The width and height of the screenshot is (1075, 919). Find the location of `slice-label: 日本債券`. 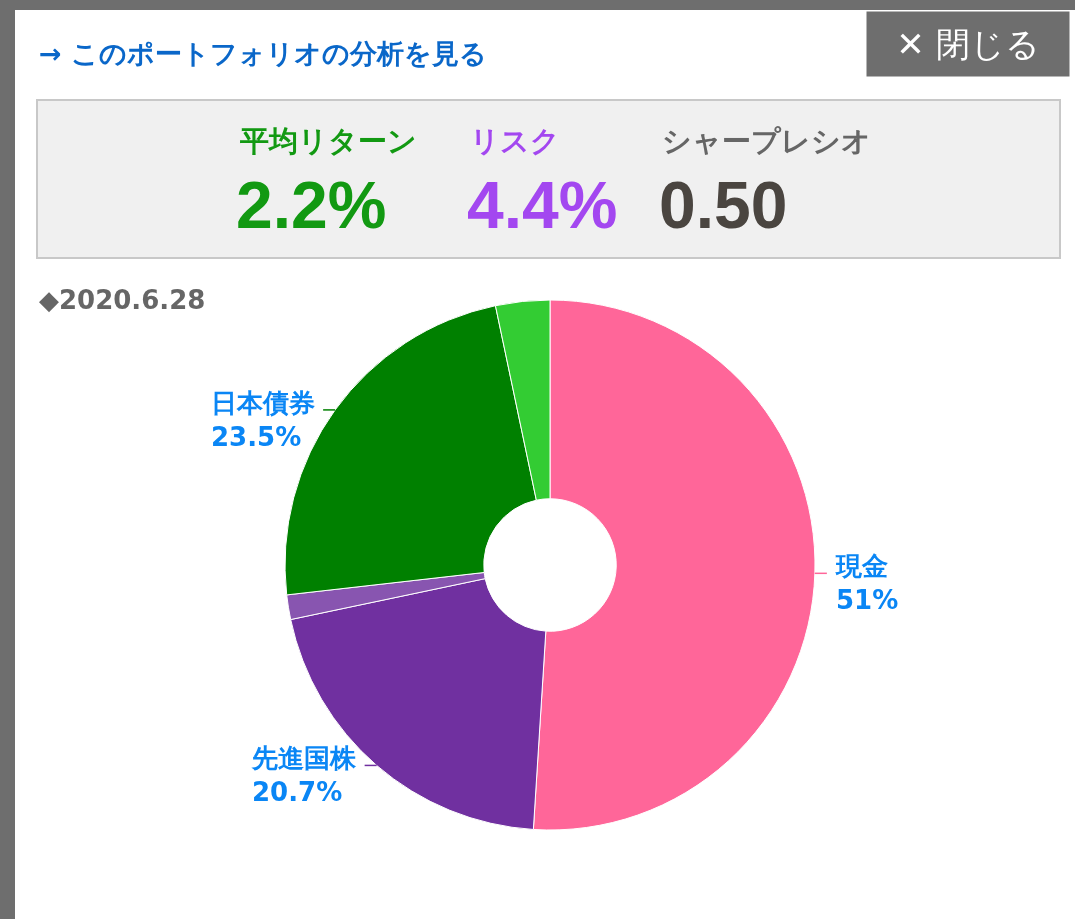

slice-label: 日本債券 is located at coordinates (263, 403).